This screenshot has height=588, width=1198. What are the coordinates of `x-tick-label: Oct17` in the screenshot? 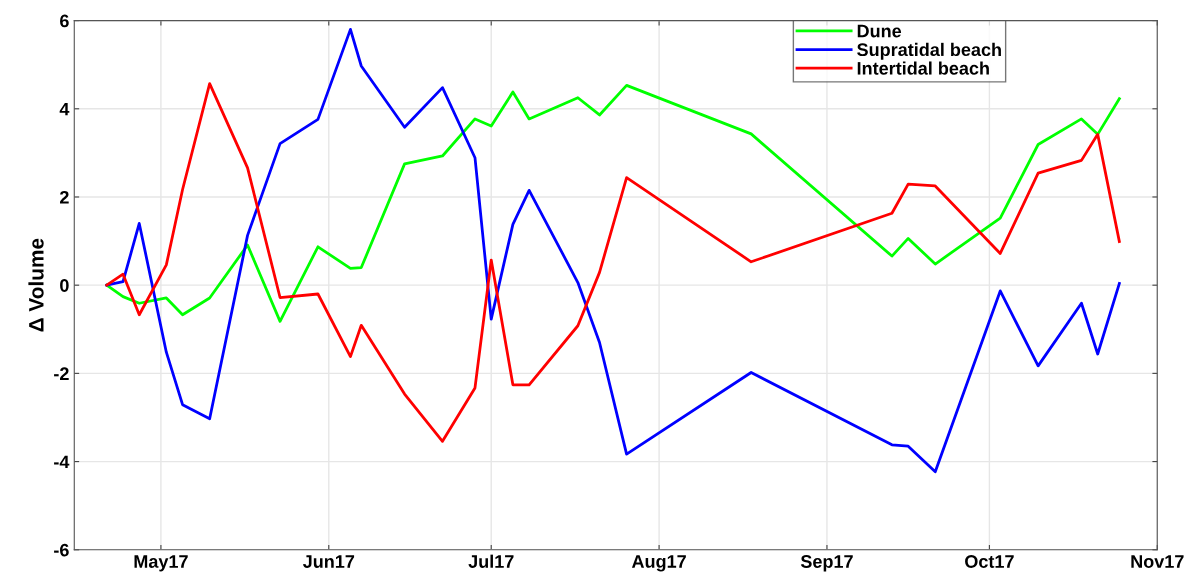 It's located at (989, 561).